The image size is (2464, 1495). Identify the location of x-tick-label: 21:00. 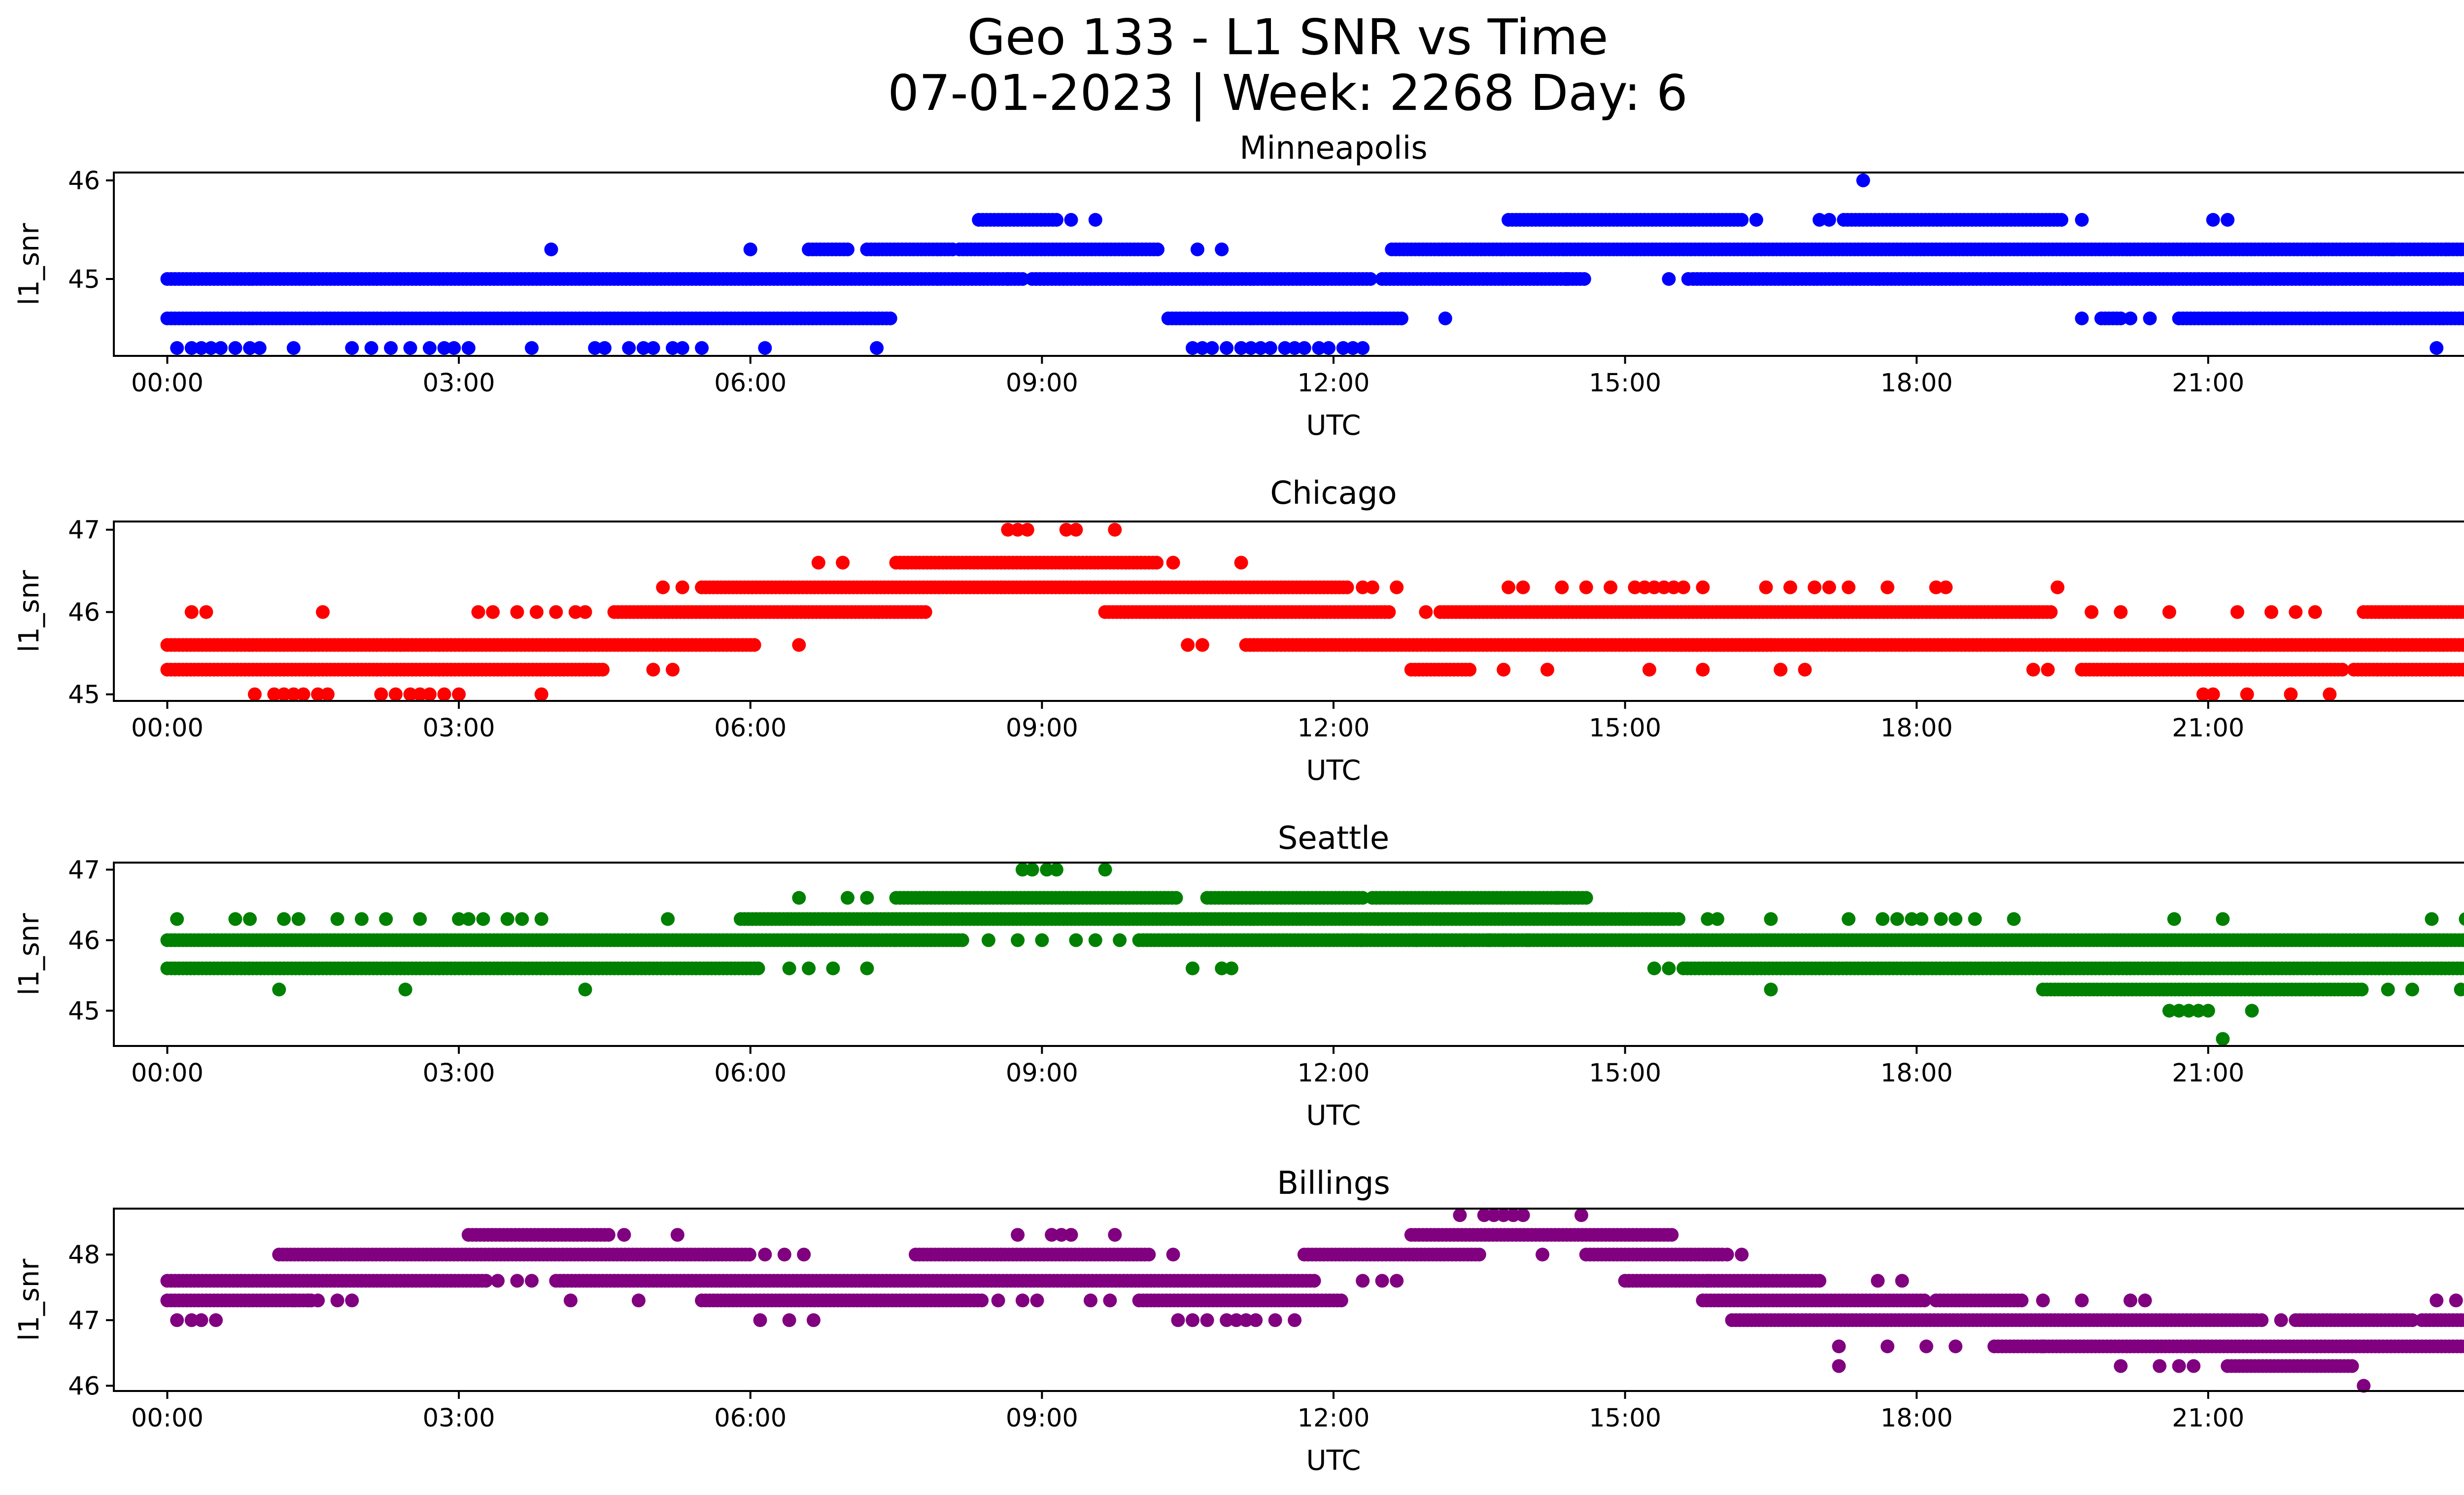
(2208, 728).